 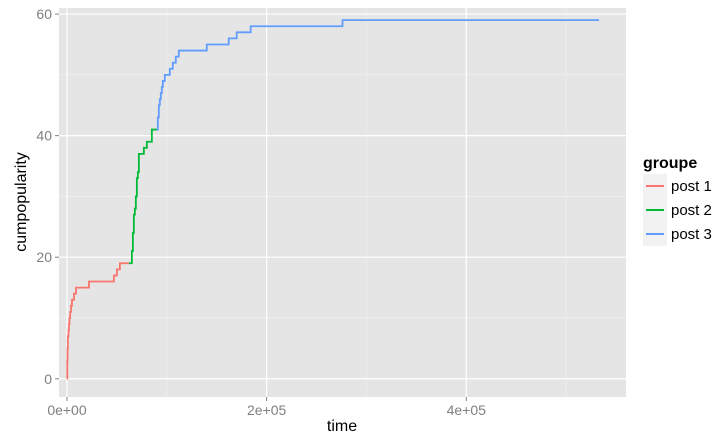 I want to click on x-axis: 0e+00 2e+05 4e+05, so click(x=266, y=407).